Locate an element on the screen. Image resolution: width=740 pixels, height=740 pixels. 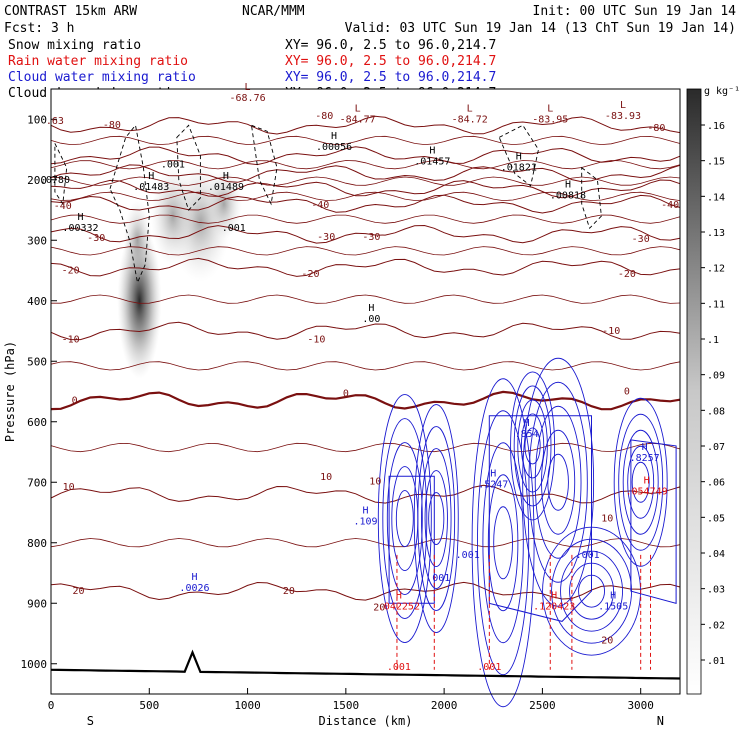
extremum-value: .1505 is located at coordinates (613, 606).